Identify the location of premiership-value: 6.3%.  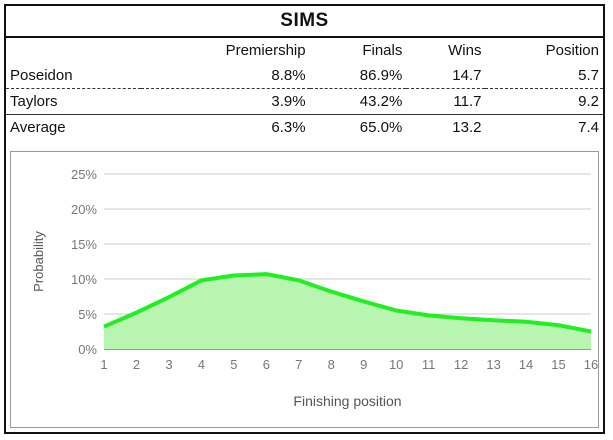
(288, 127).